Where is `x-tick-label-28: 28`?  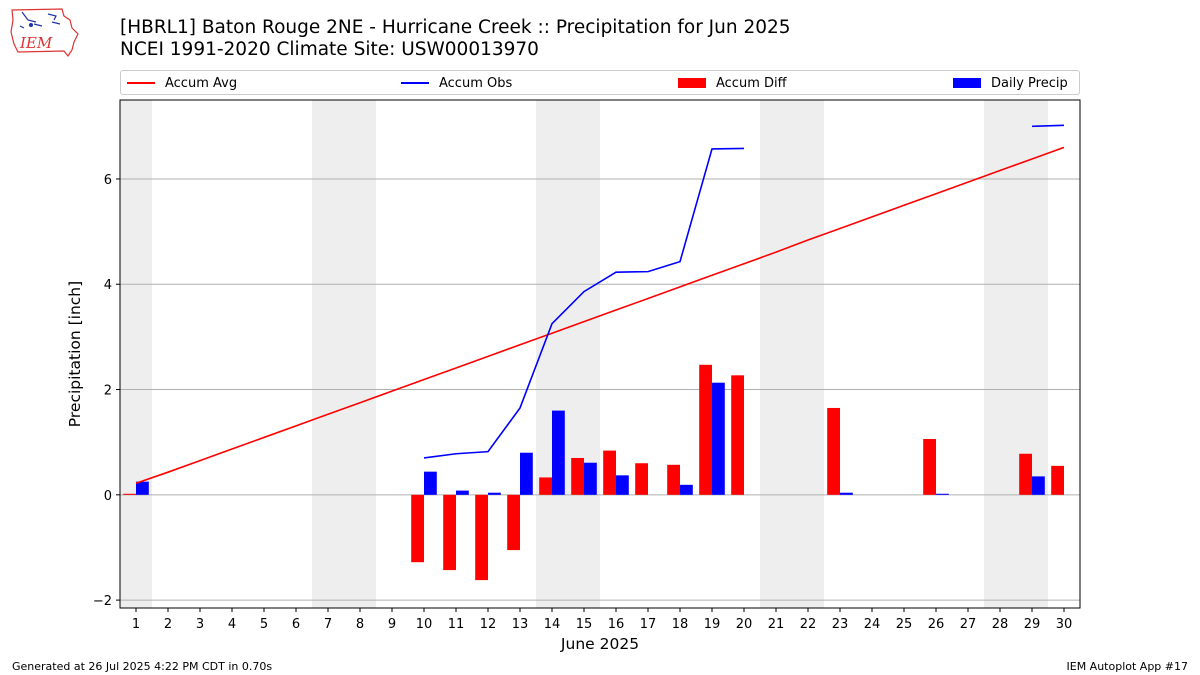
x-tick-label-28: 28 is located at coordinates (1000, 624).